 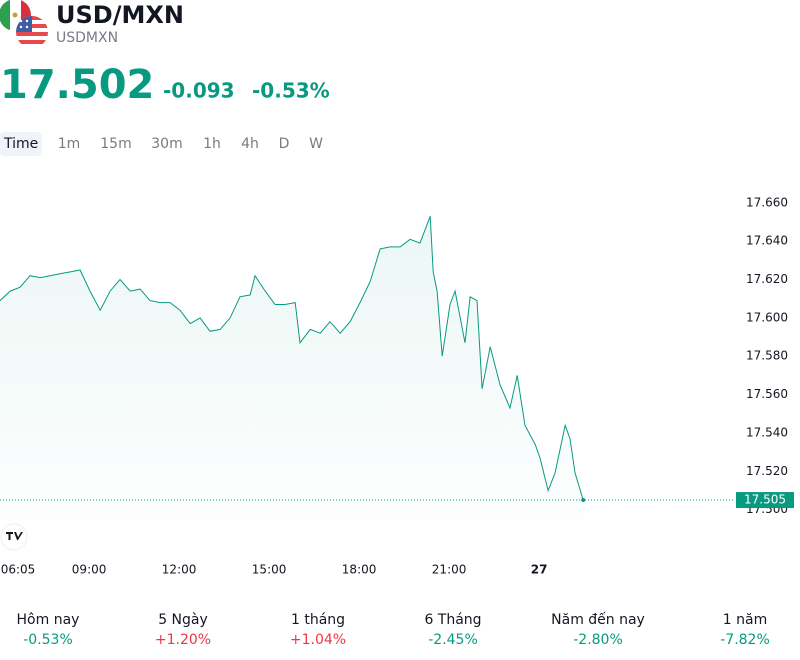 I want to click on price: 17.502, so click(x=77, y=85).